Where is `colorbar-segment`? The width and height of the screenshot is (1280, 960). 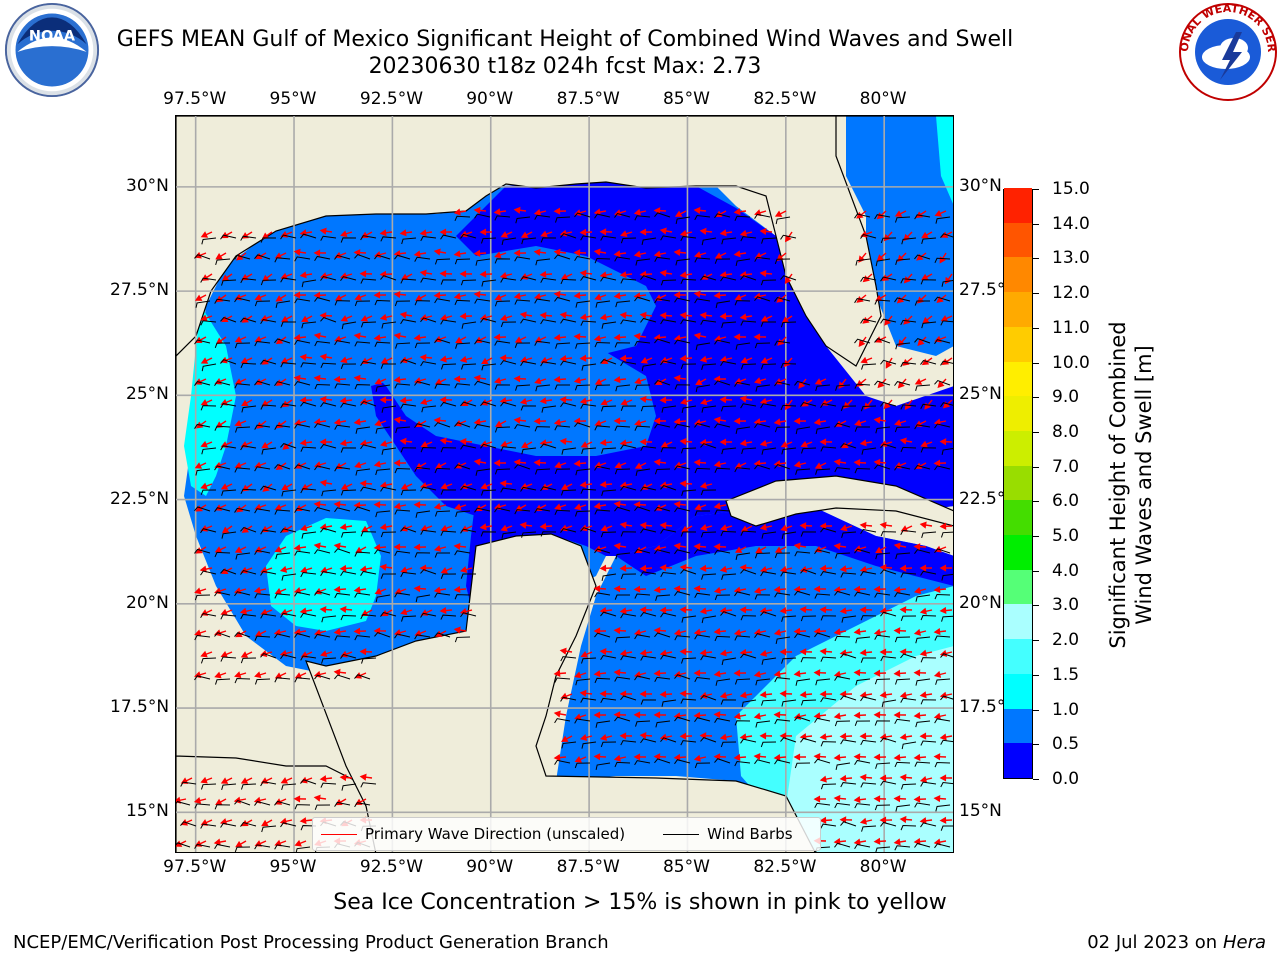 colorbar-segment is located at coordinates (1018, 205).